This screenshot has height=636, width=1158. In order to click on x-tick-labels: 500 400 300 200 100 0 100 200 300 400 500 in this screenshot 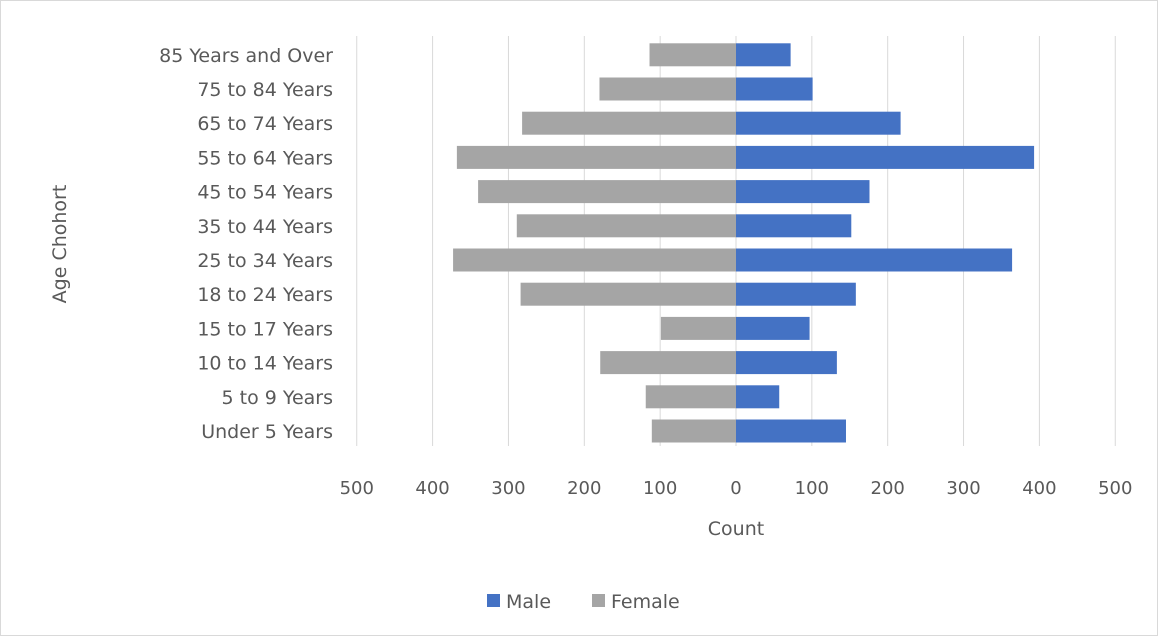, I will do `click(736, 488)`.